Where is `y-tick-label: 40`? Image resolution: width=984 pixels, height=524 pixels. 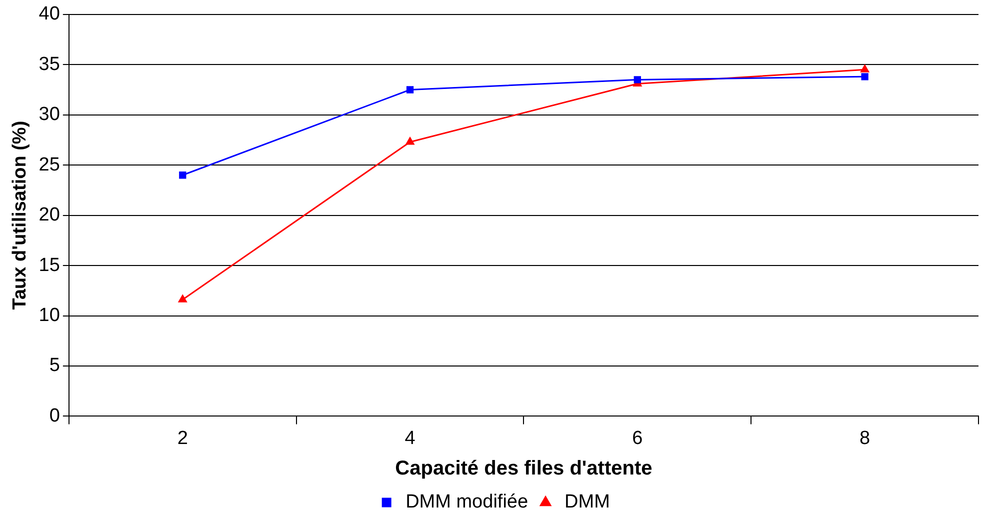 y-tick-label: 40 is located at coordinates (49, 14).